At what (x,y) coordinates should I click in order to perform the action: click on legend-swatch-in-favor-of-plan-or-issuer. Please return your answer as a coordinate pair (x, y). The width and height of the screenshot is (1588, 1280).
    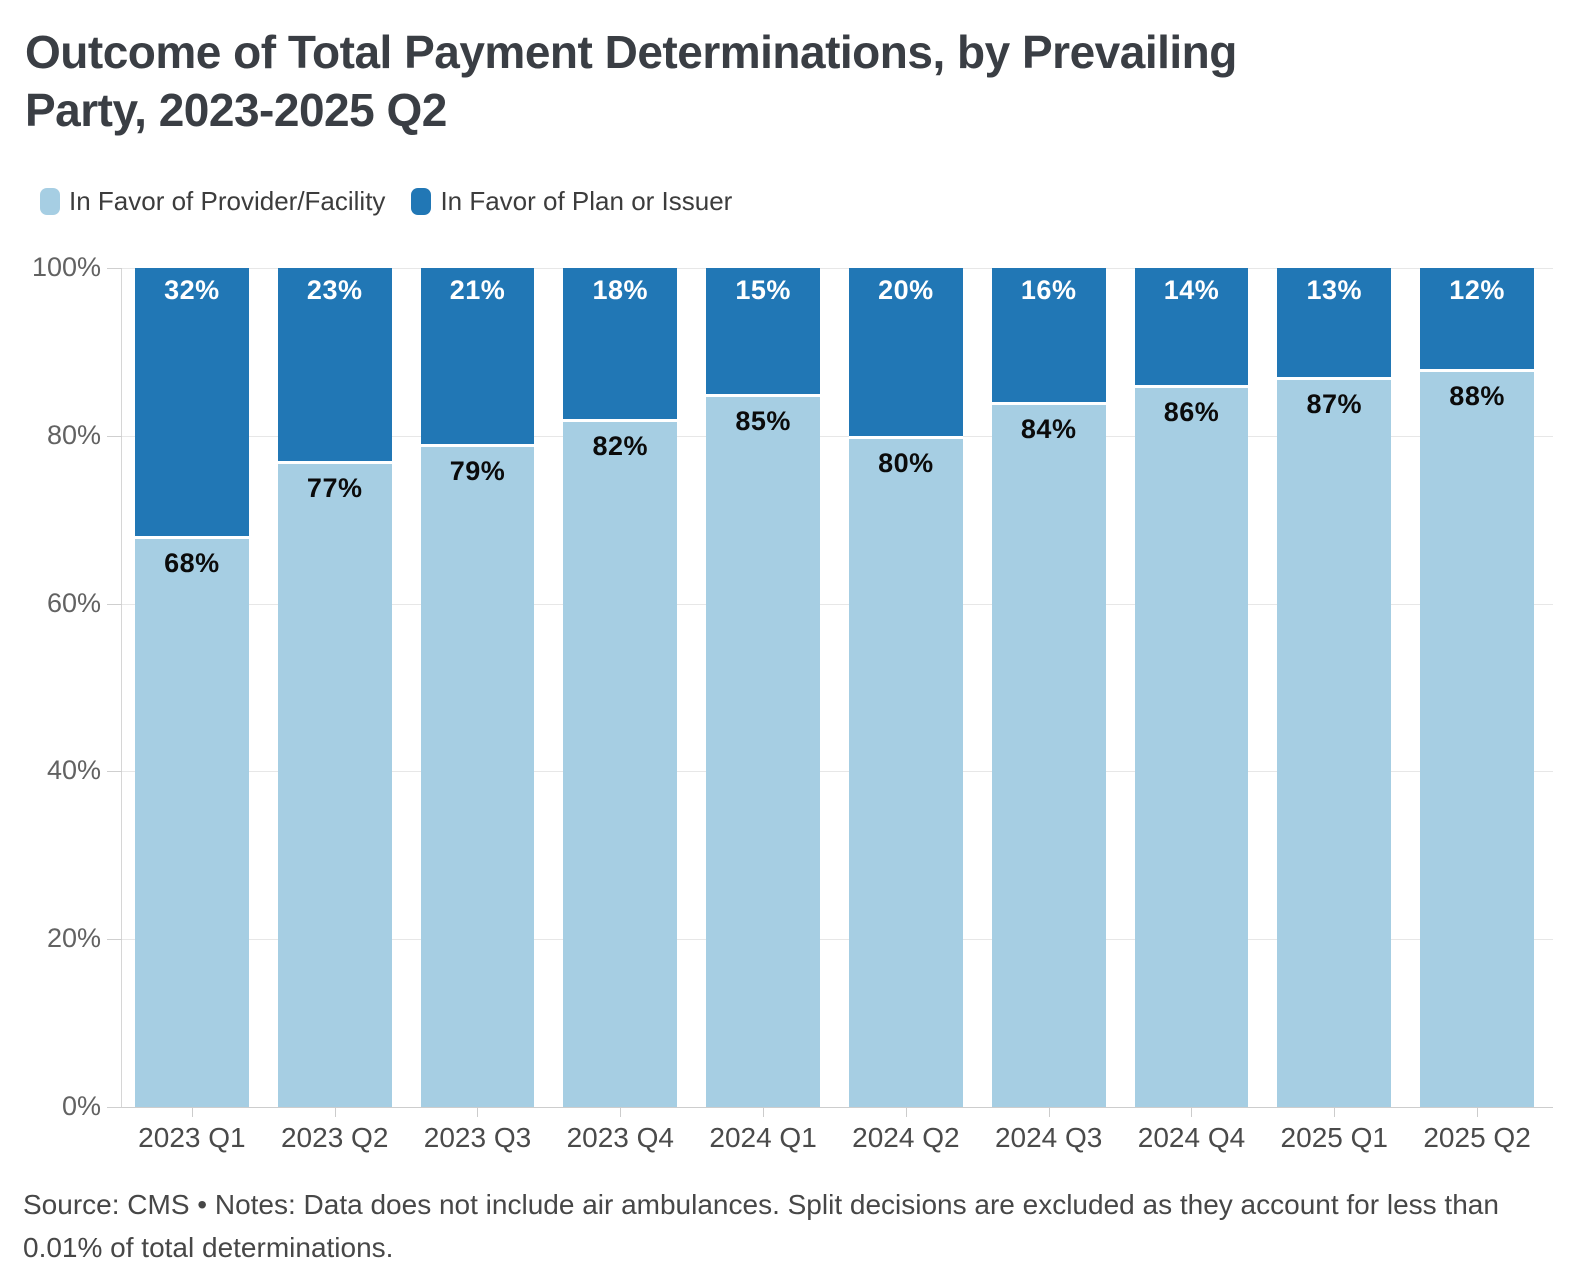
    Looking at the image, I should click on (421, 201).